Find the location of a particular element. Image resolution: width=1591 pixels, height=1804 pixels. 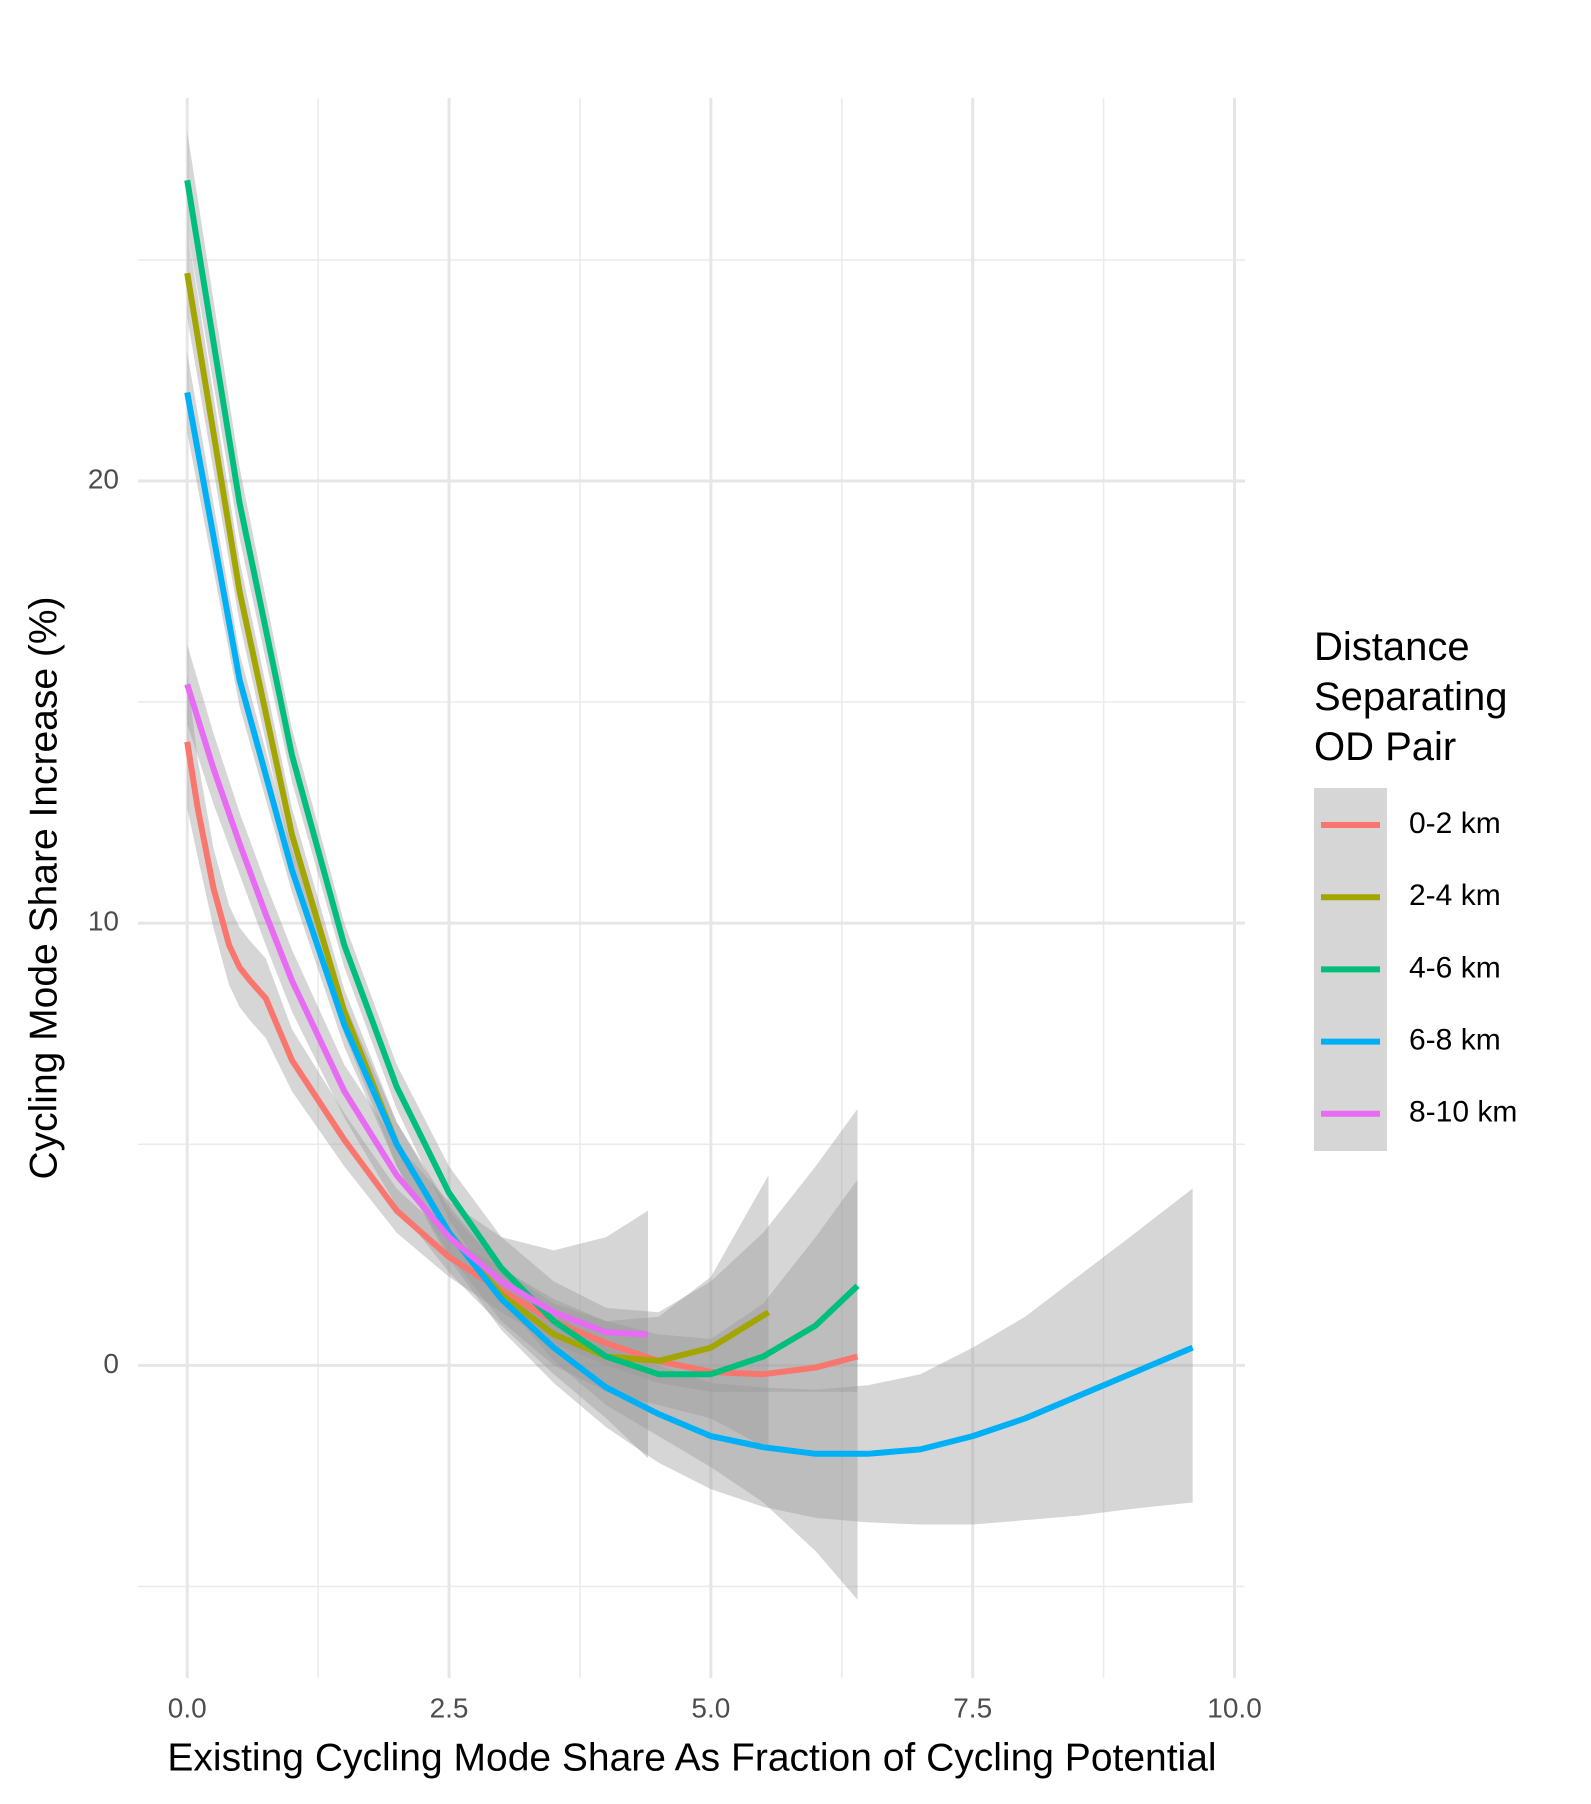

series-line is located at coordinates (416, 1010).